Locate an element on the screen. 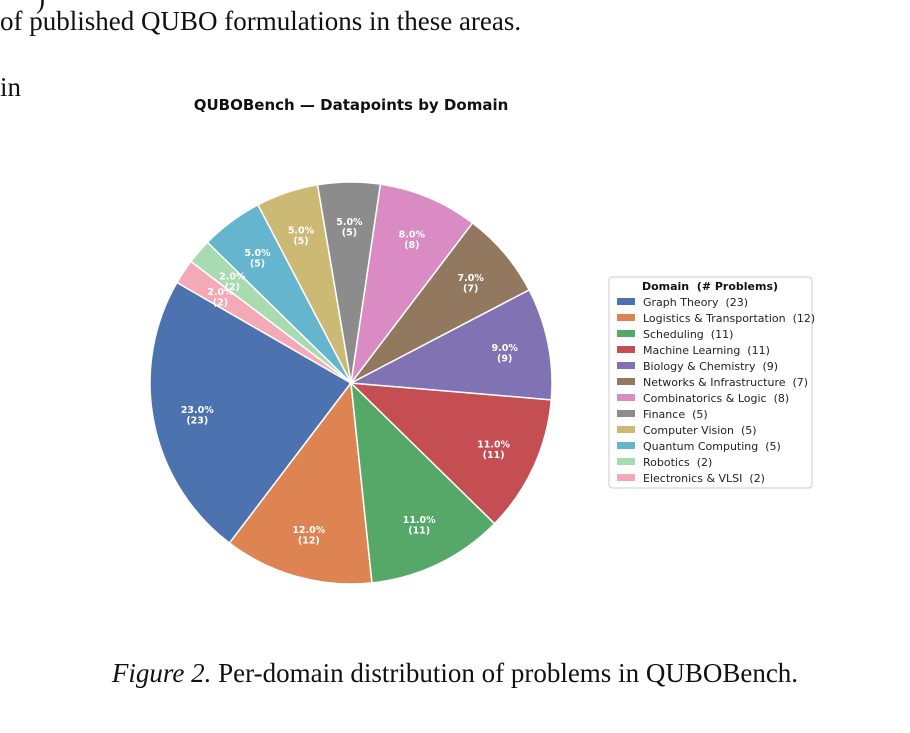  legend-label-10: Quantum Computing (5) is located at coordinates (712, 446).